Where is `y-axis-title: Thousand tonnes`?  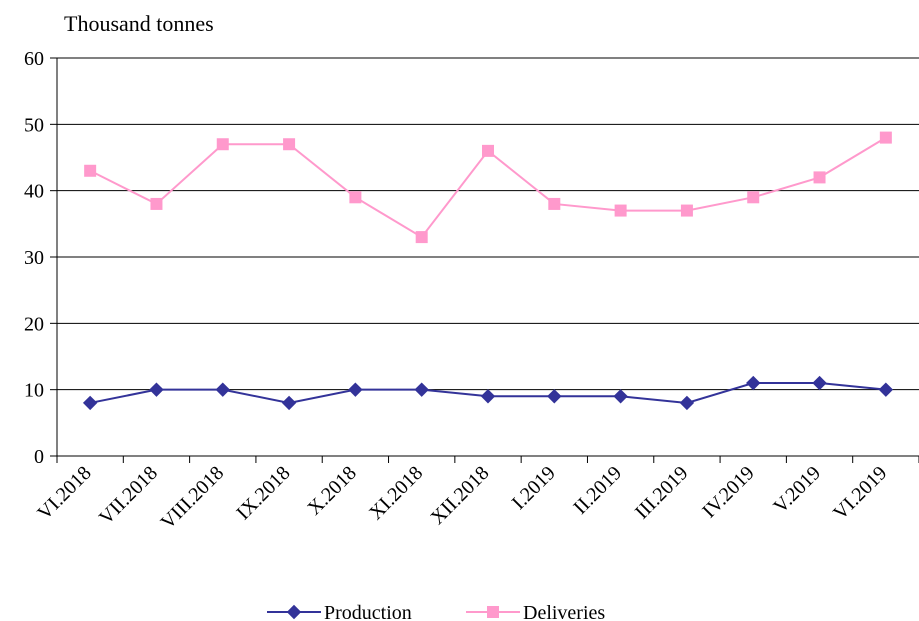 y-axis-title: Thousand tonnes is located at coordinates (139, 23).